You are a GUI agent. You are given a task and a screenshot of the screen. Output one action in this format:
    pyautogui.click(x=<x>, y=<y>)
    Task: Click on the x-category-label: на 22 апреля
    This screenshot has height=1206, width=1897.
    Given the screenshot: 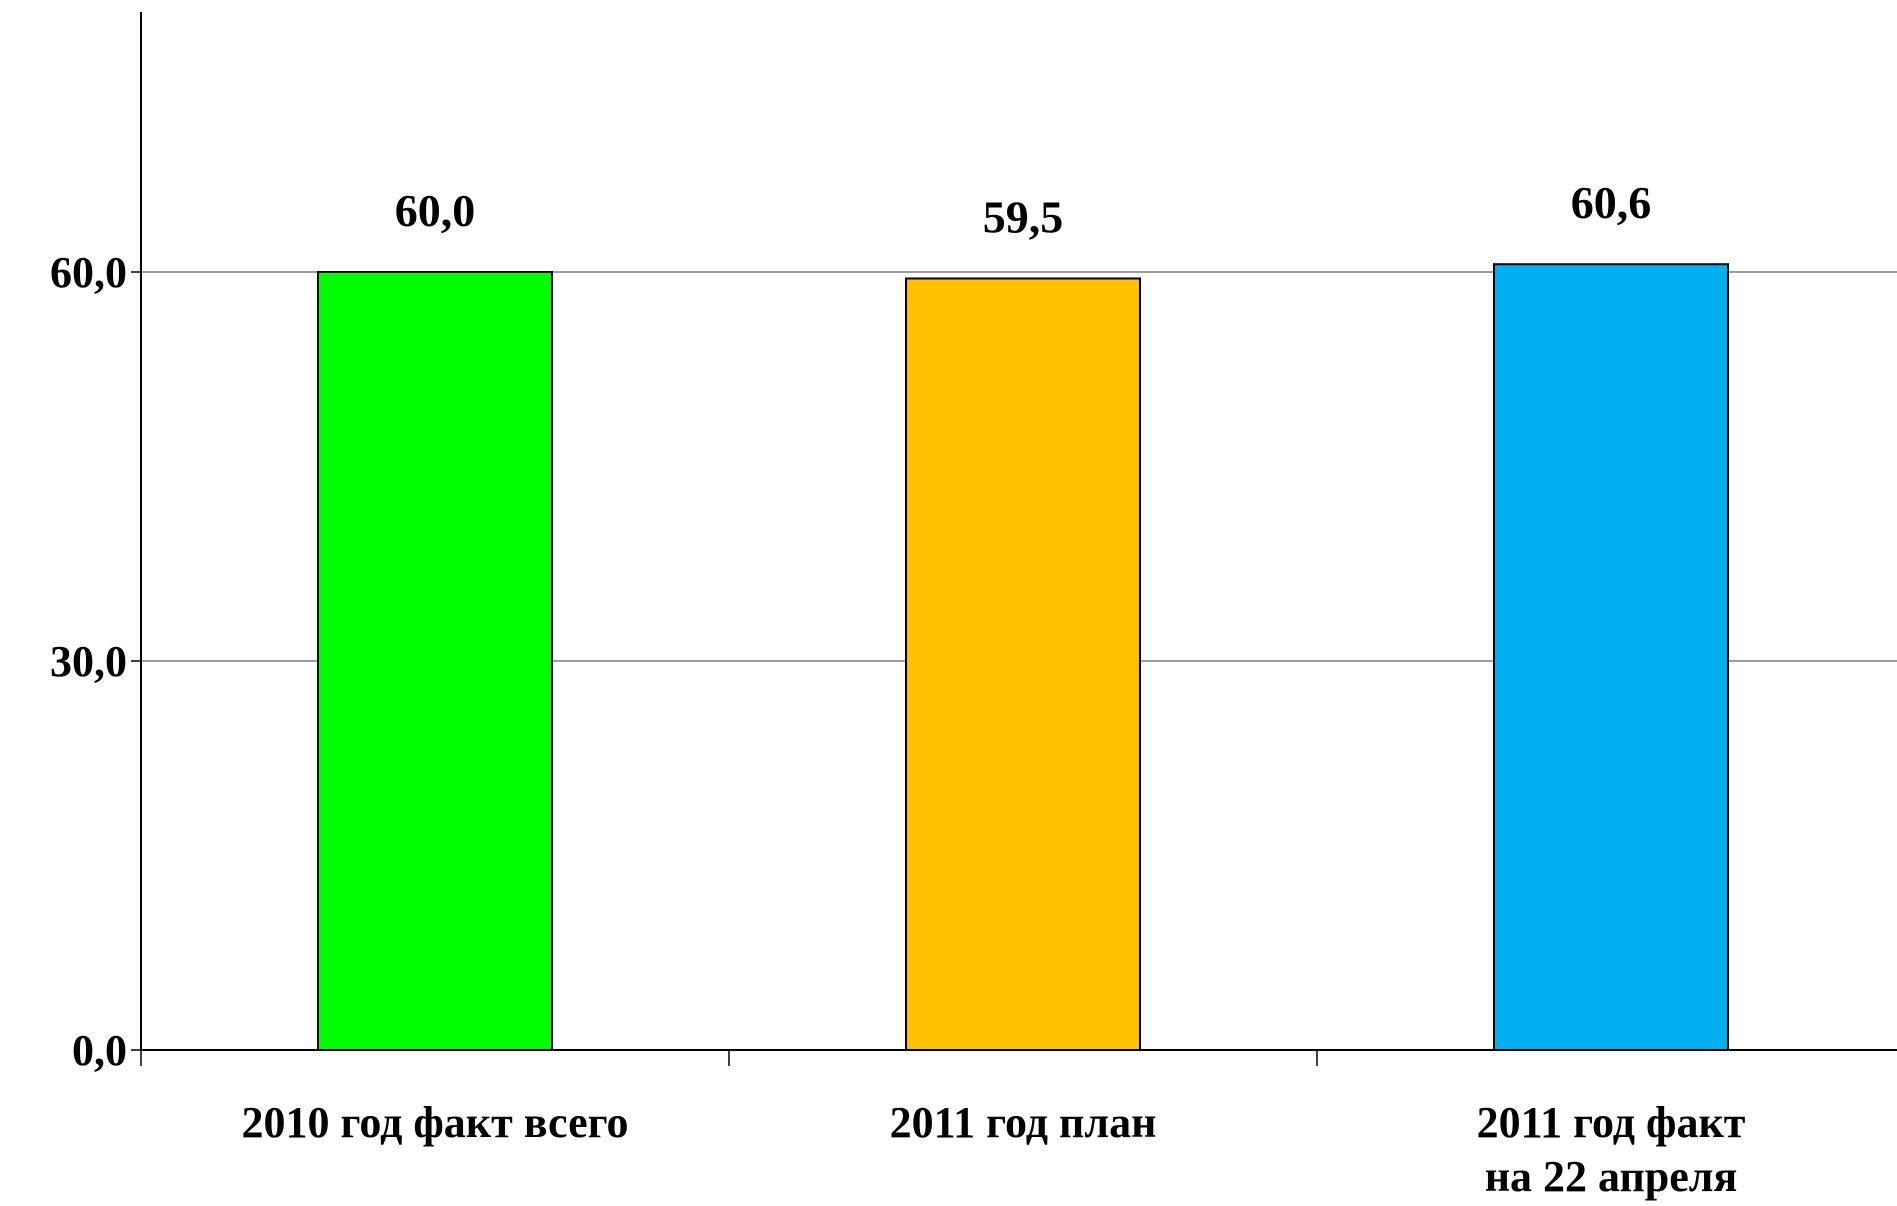 What is the action you would take?
    pyautogui.click(x=1611, y=1176)
    